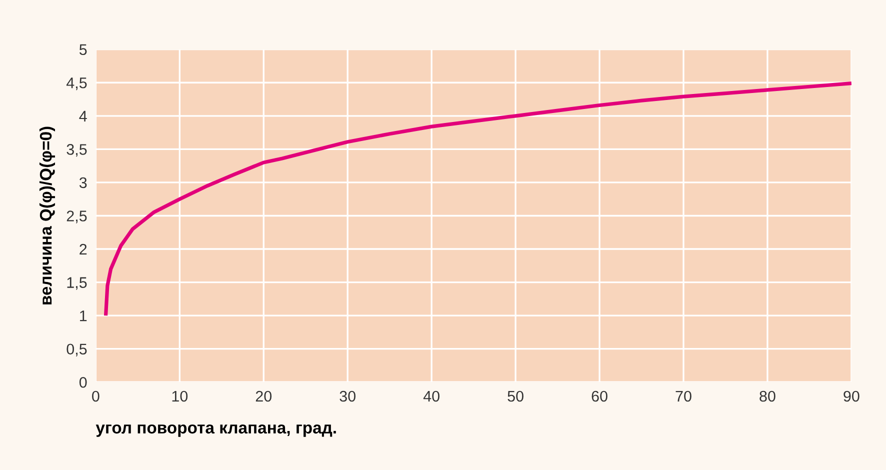 Image resolution: width=886 pixels, height=470 pixels. What do you see at coordinates (852, 396) in the screenshot?
I see `x-tick-label: 90` at bounding box center [852, 396].